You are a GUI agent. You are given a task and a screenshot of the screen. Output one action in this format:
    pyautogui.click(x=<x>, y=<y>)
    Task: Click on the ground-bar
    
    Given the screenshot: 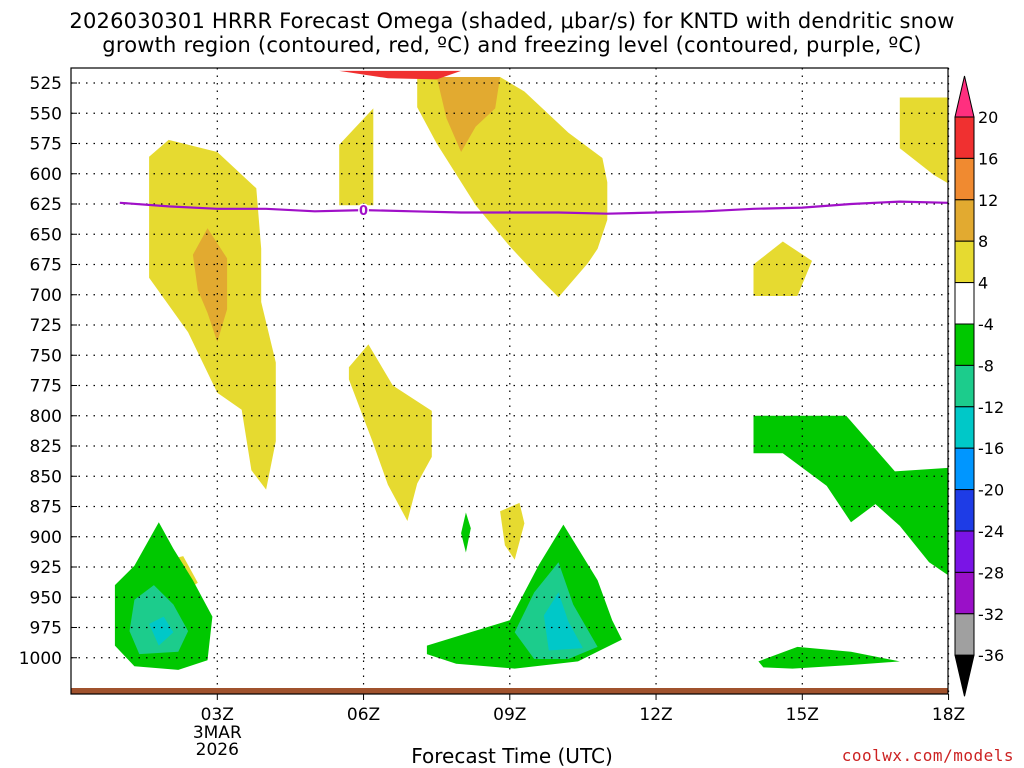 What is the action you would take?
    pyautogui.click(x=509, y=691)
    